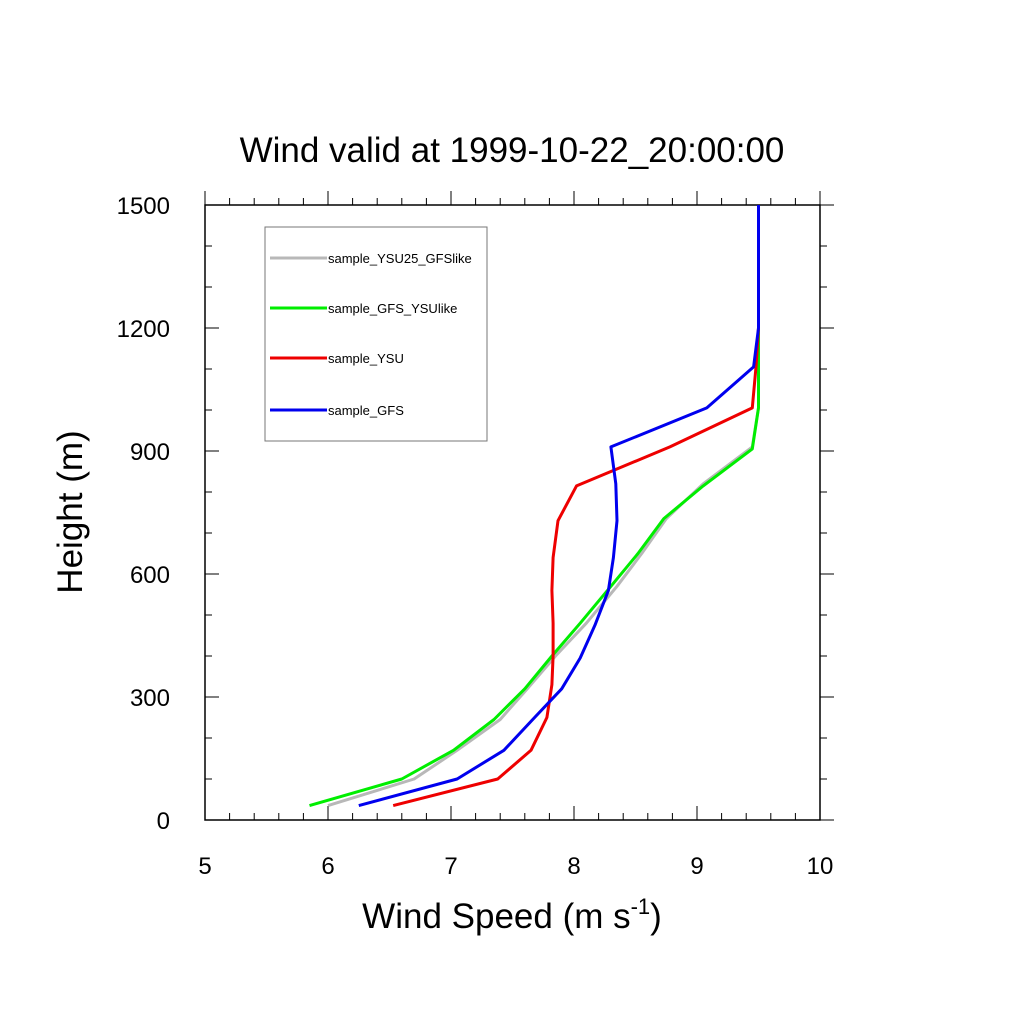  What do you see at coordinates (143, 329) in the screenshot?
I see `y-tick-label: 1200` at bounding box center [143, 329].